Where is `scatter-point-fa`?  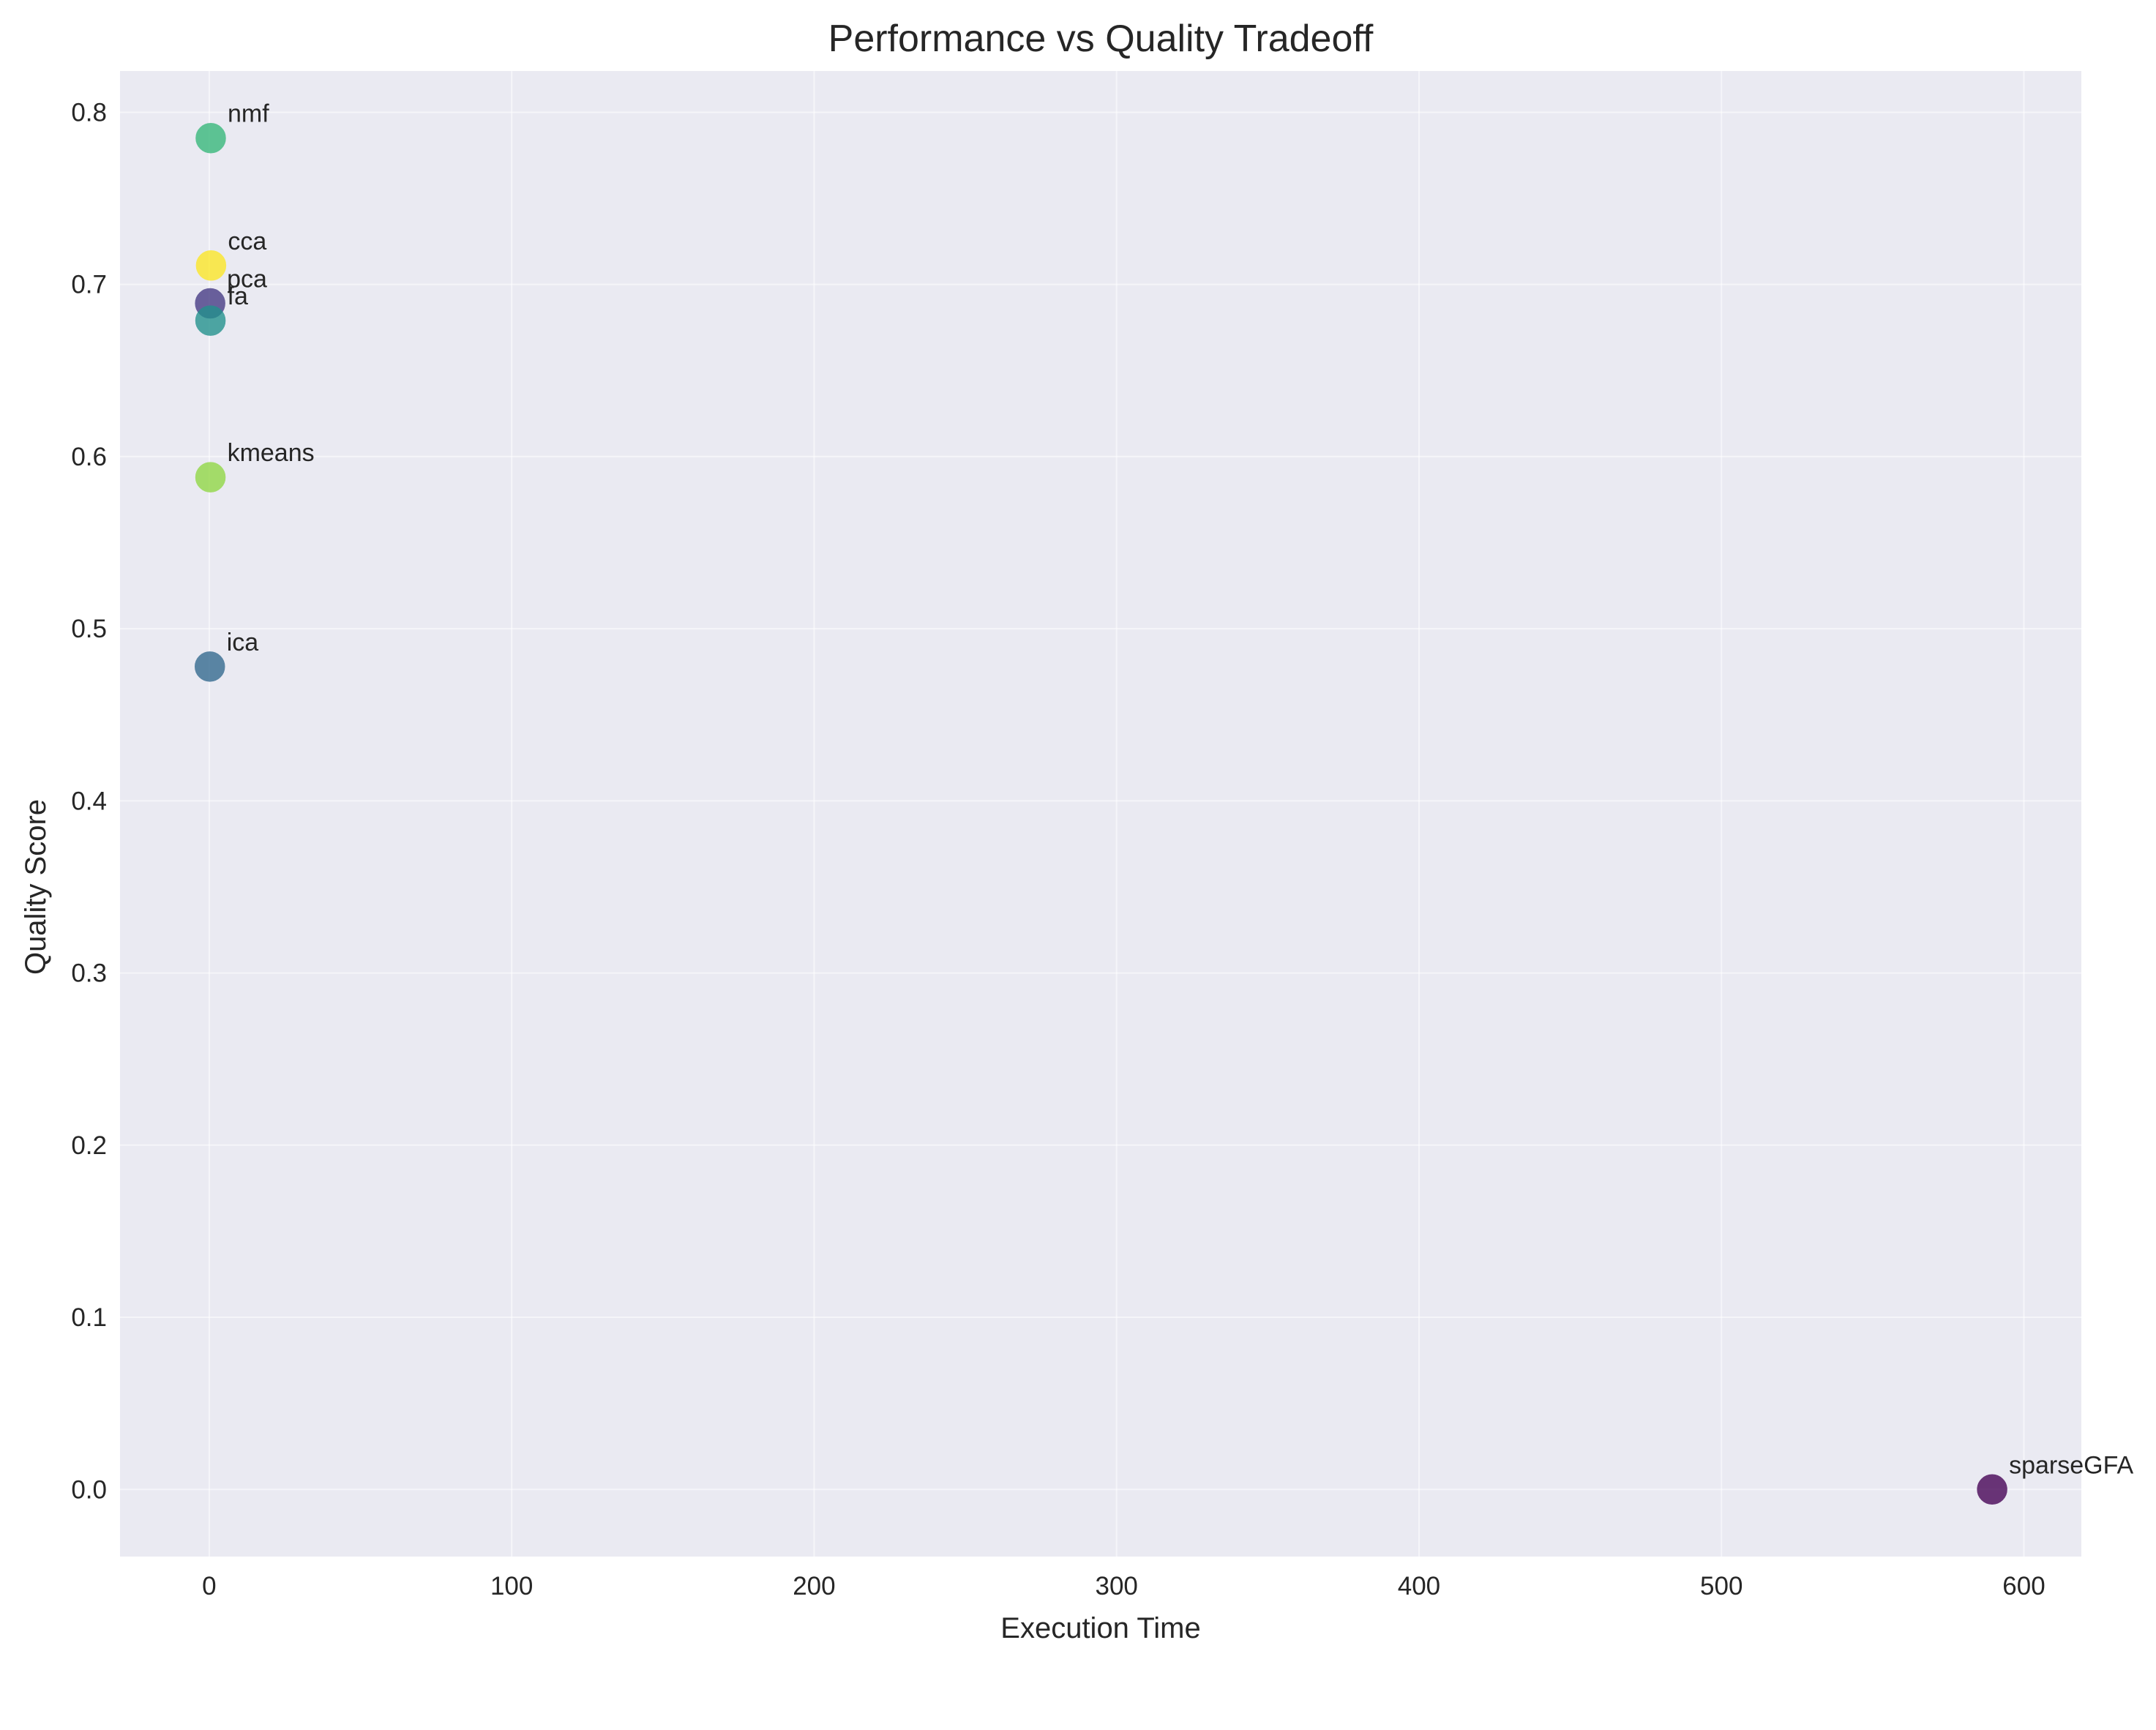 scatter-point-fa is located at coordinates (210, 320).